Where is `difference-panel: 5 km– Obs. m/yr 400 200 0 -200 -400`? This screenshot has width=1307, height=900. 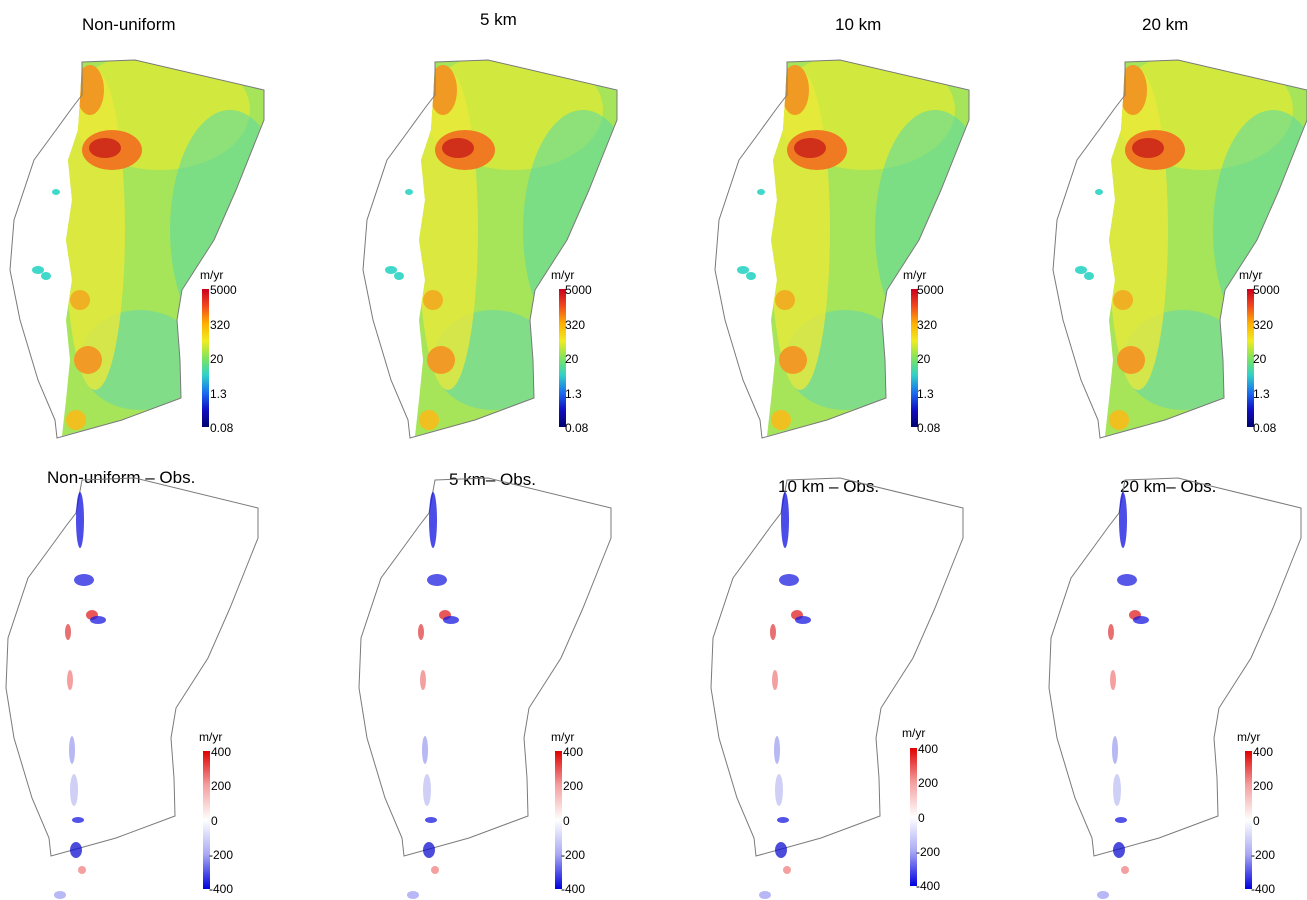
difference-panel: 5 km– Obs. m/yr 400 200 0 -200 -400 is located at coordinates (513, 675).